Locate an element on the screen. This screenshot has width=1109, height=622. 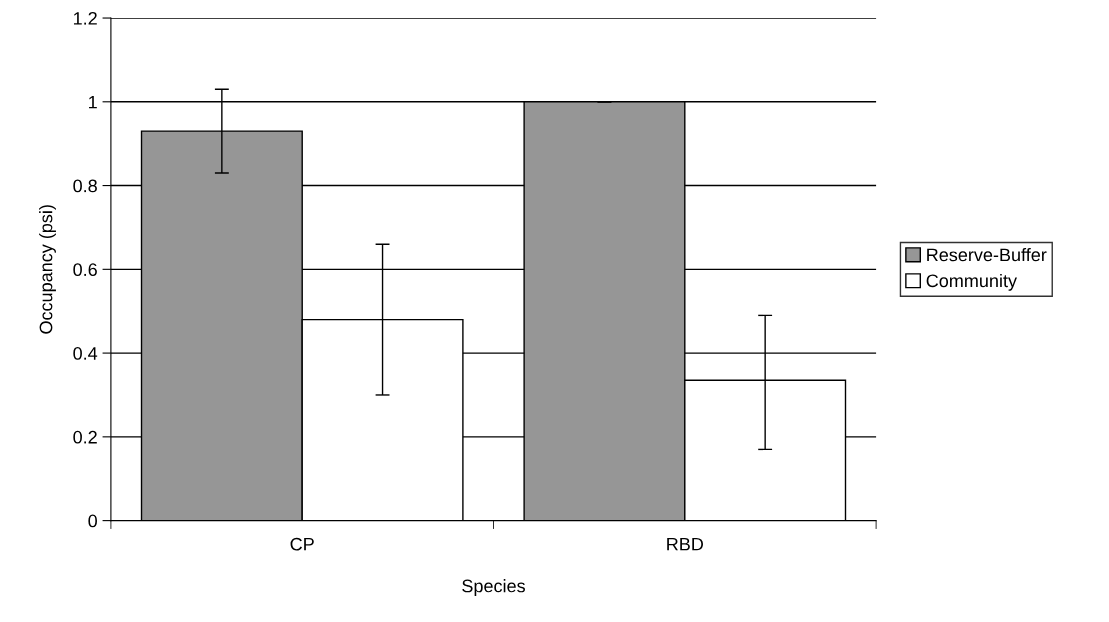
y-tick-label: 1.2 is located at coordinates (85, 18).